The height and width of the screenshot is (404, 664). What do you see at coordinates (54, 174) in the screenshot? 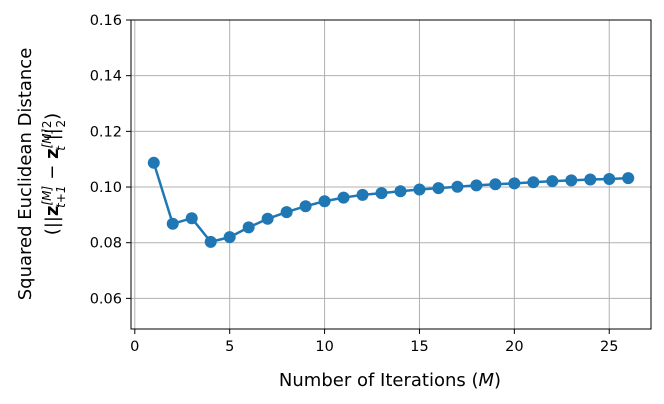
I see `y-axis-label-line2: (||z[M]t+1 − z[M]t ||22)` at bounding box center [54, 174].